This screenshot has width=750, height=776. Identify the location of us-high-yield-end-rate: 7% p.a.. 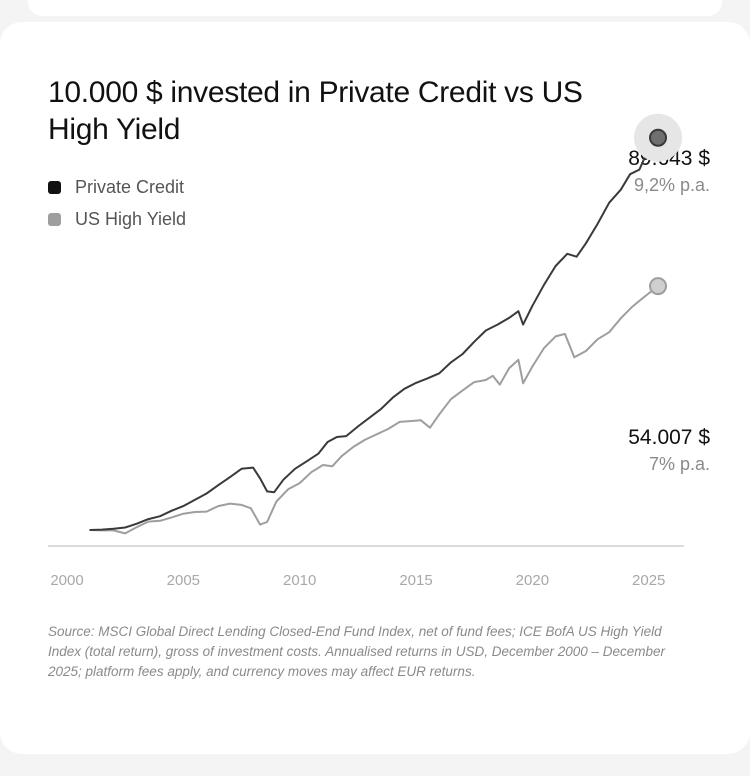
(679, 464).